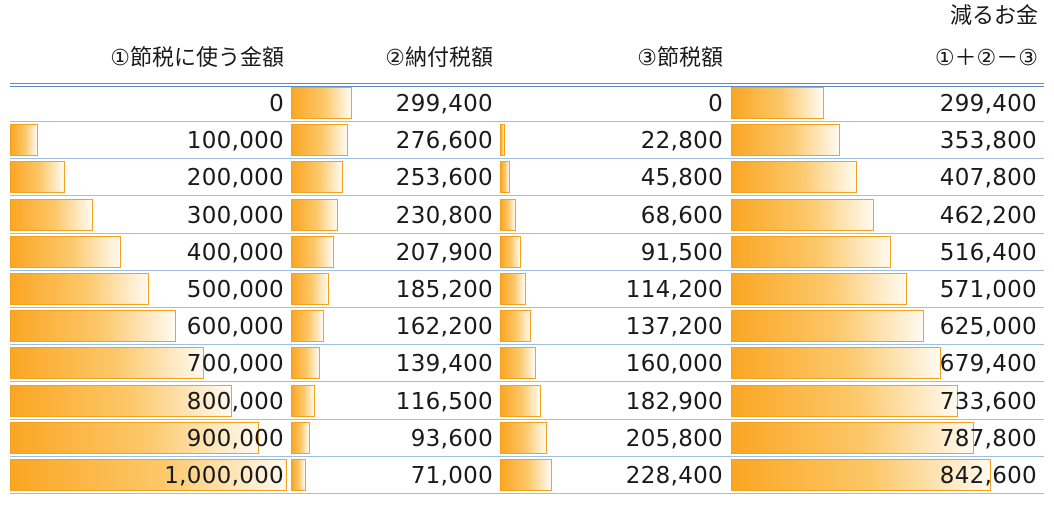 The image size is (1054, 508). I want to click on cell-value-tax-paid: 299,400, so click(444, 104).